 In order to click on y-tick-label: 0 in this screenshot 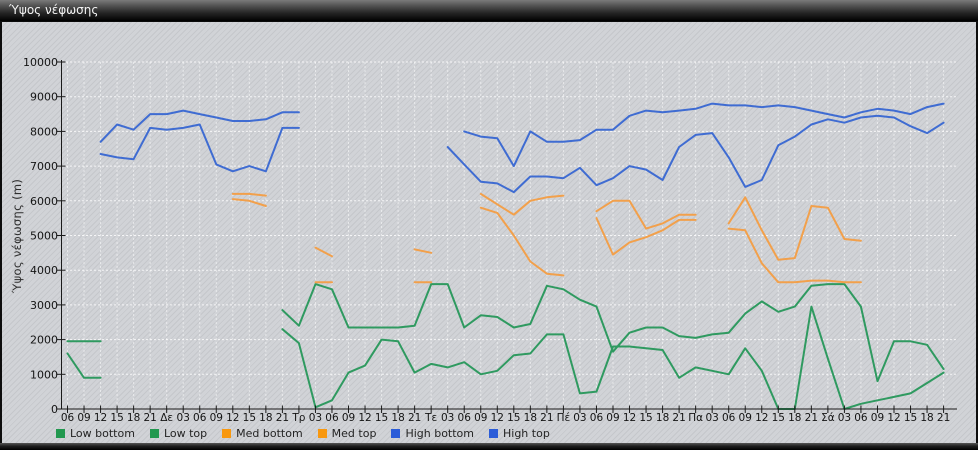, I will do `click(54, 409)`.